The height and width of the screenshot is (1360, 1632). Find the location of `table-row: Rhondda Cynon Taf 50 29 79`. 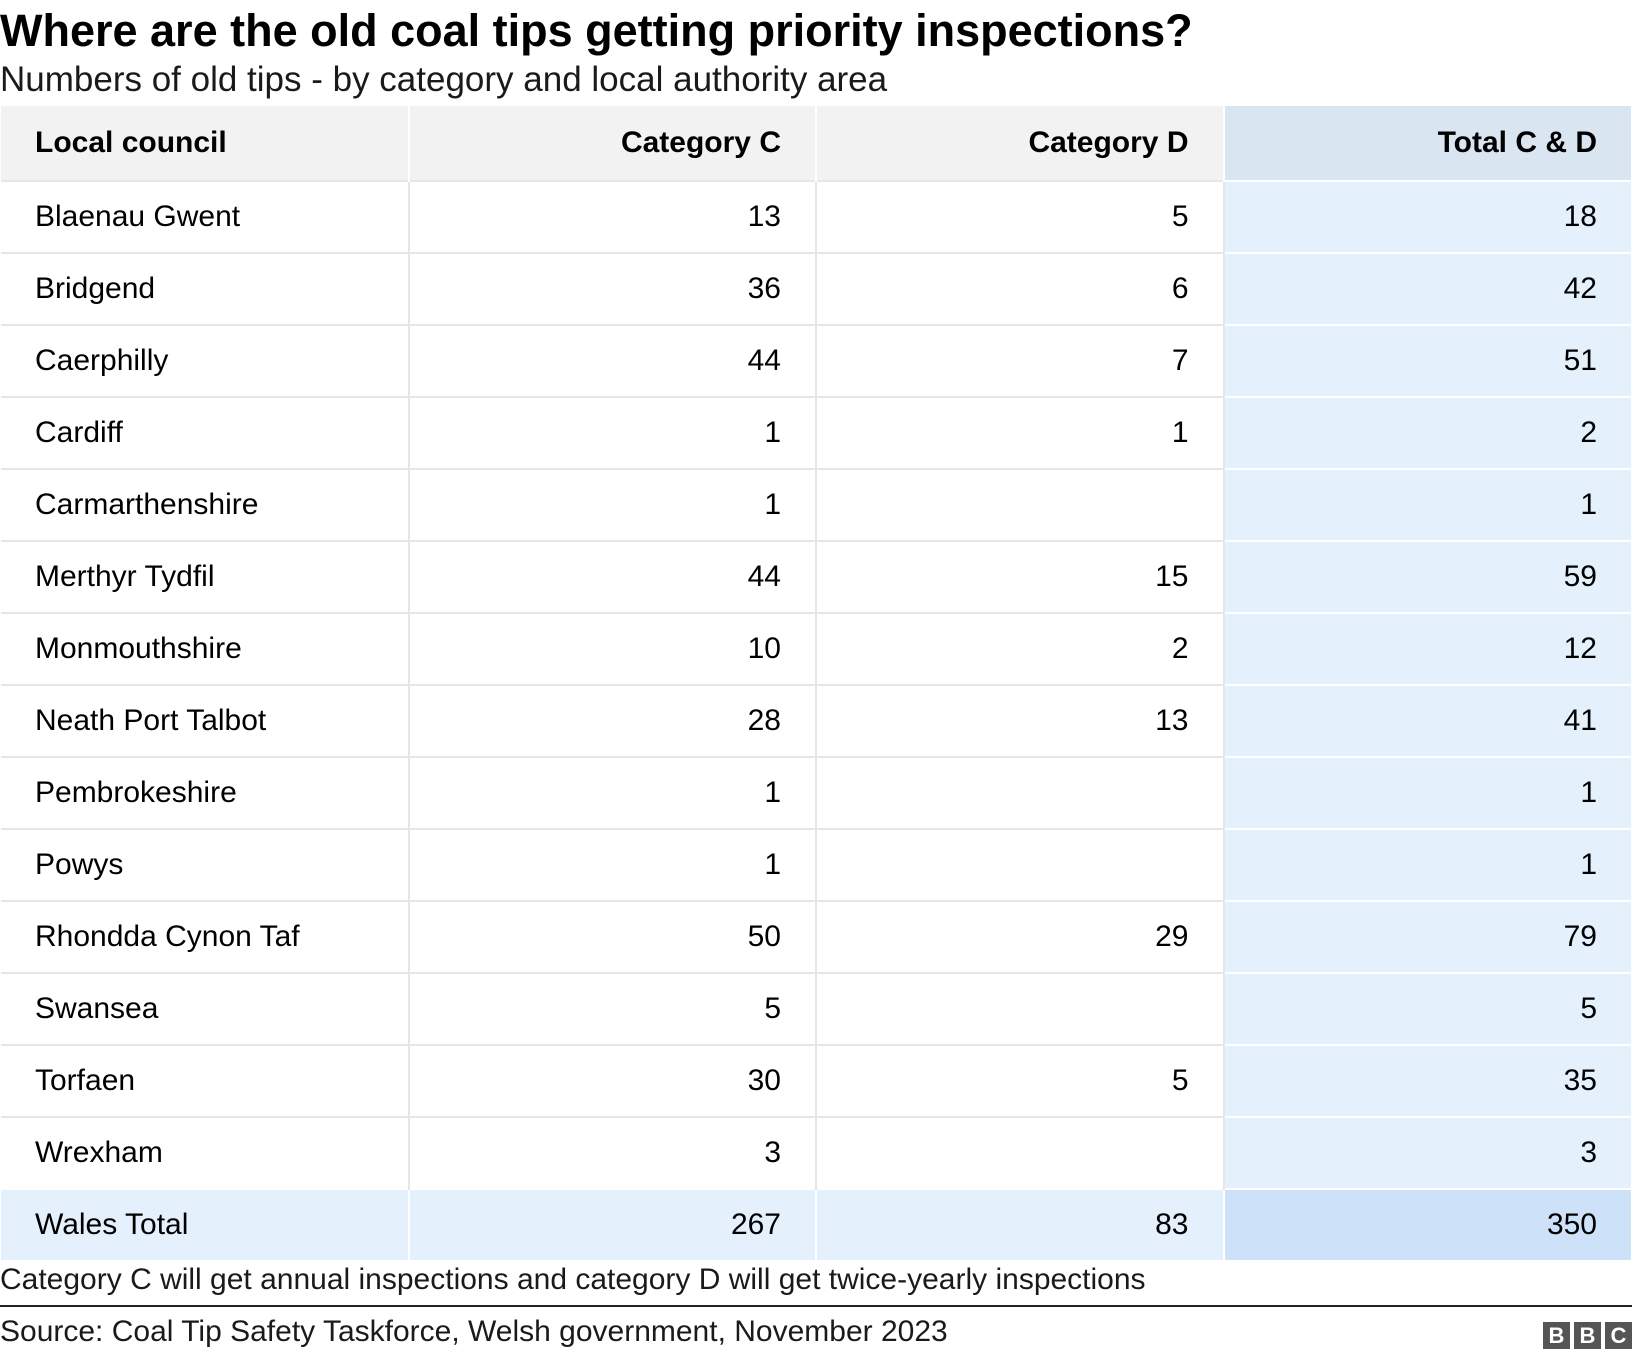

table-row: Rhondda Cynon Taf 50 29 79 is located at coordinates (816, 936).